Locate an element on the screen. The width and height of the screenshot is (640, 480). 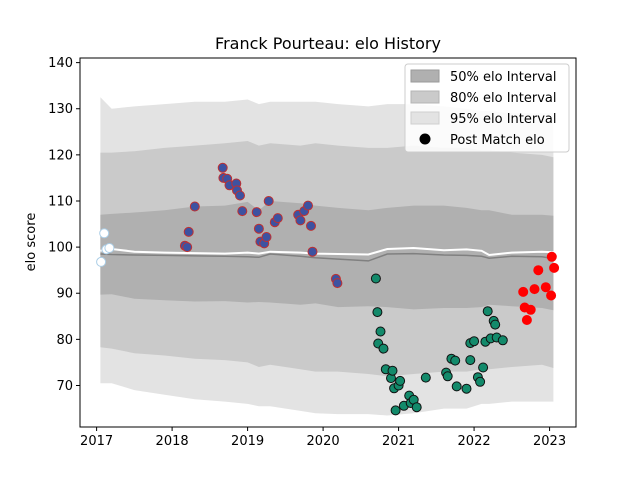
median-line is located at coordinates (327, 257).